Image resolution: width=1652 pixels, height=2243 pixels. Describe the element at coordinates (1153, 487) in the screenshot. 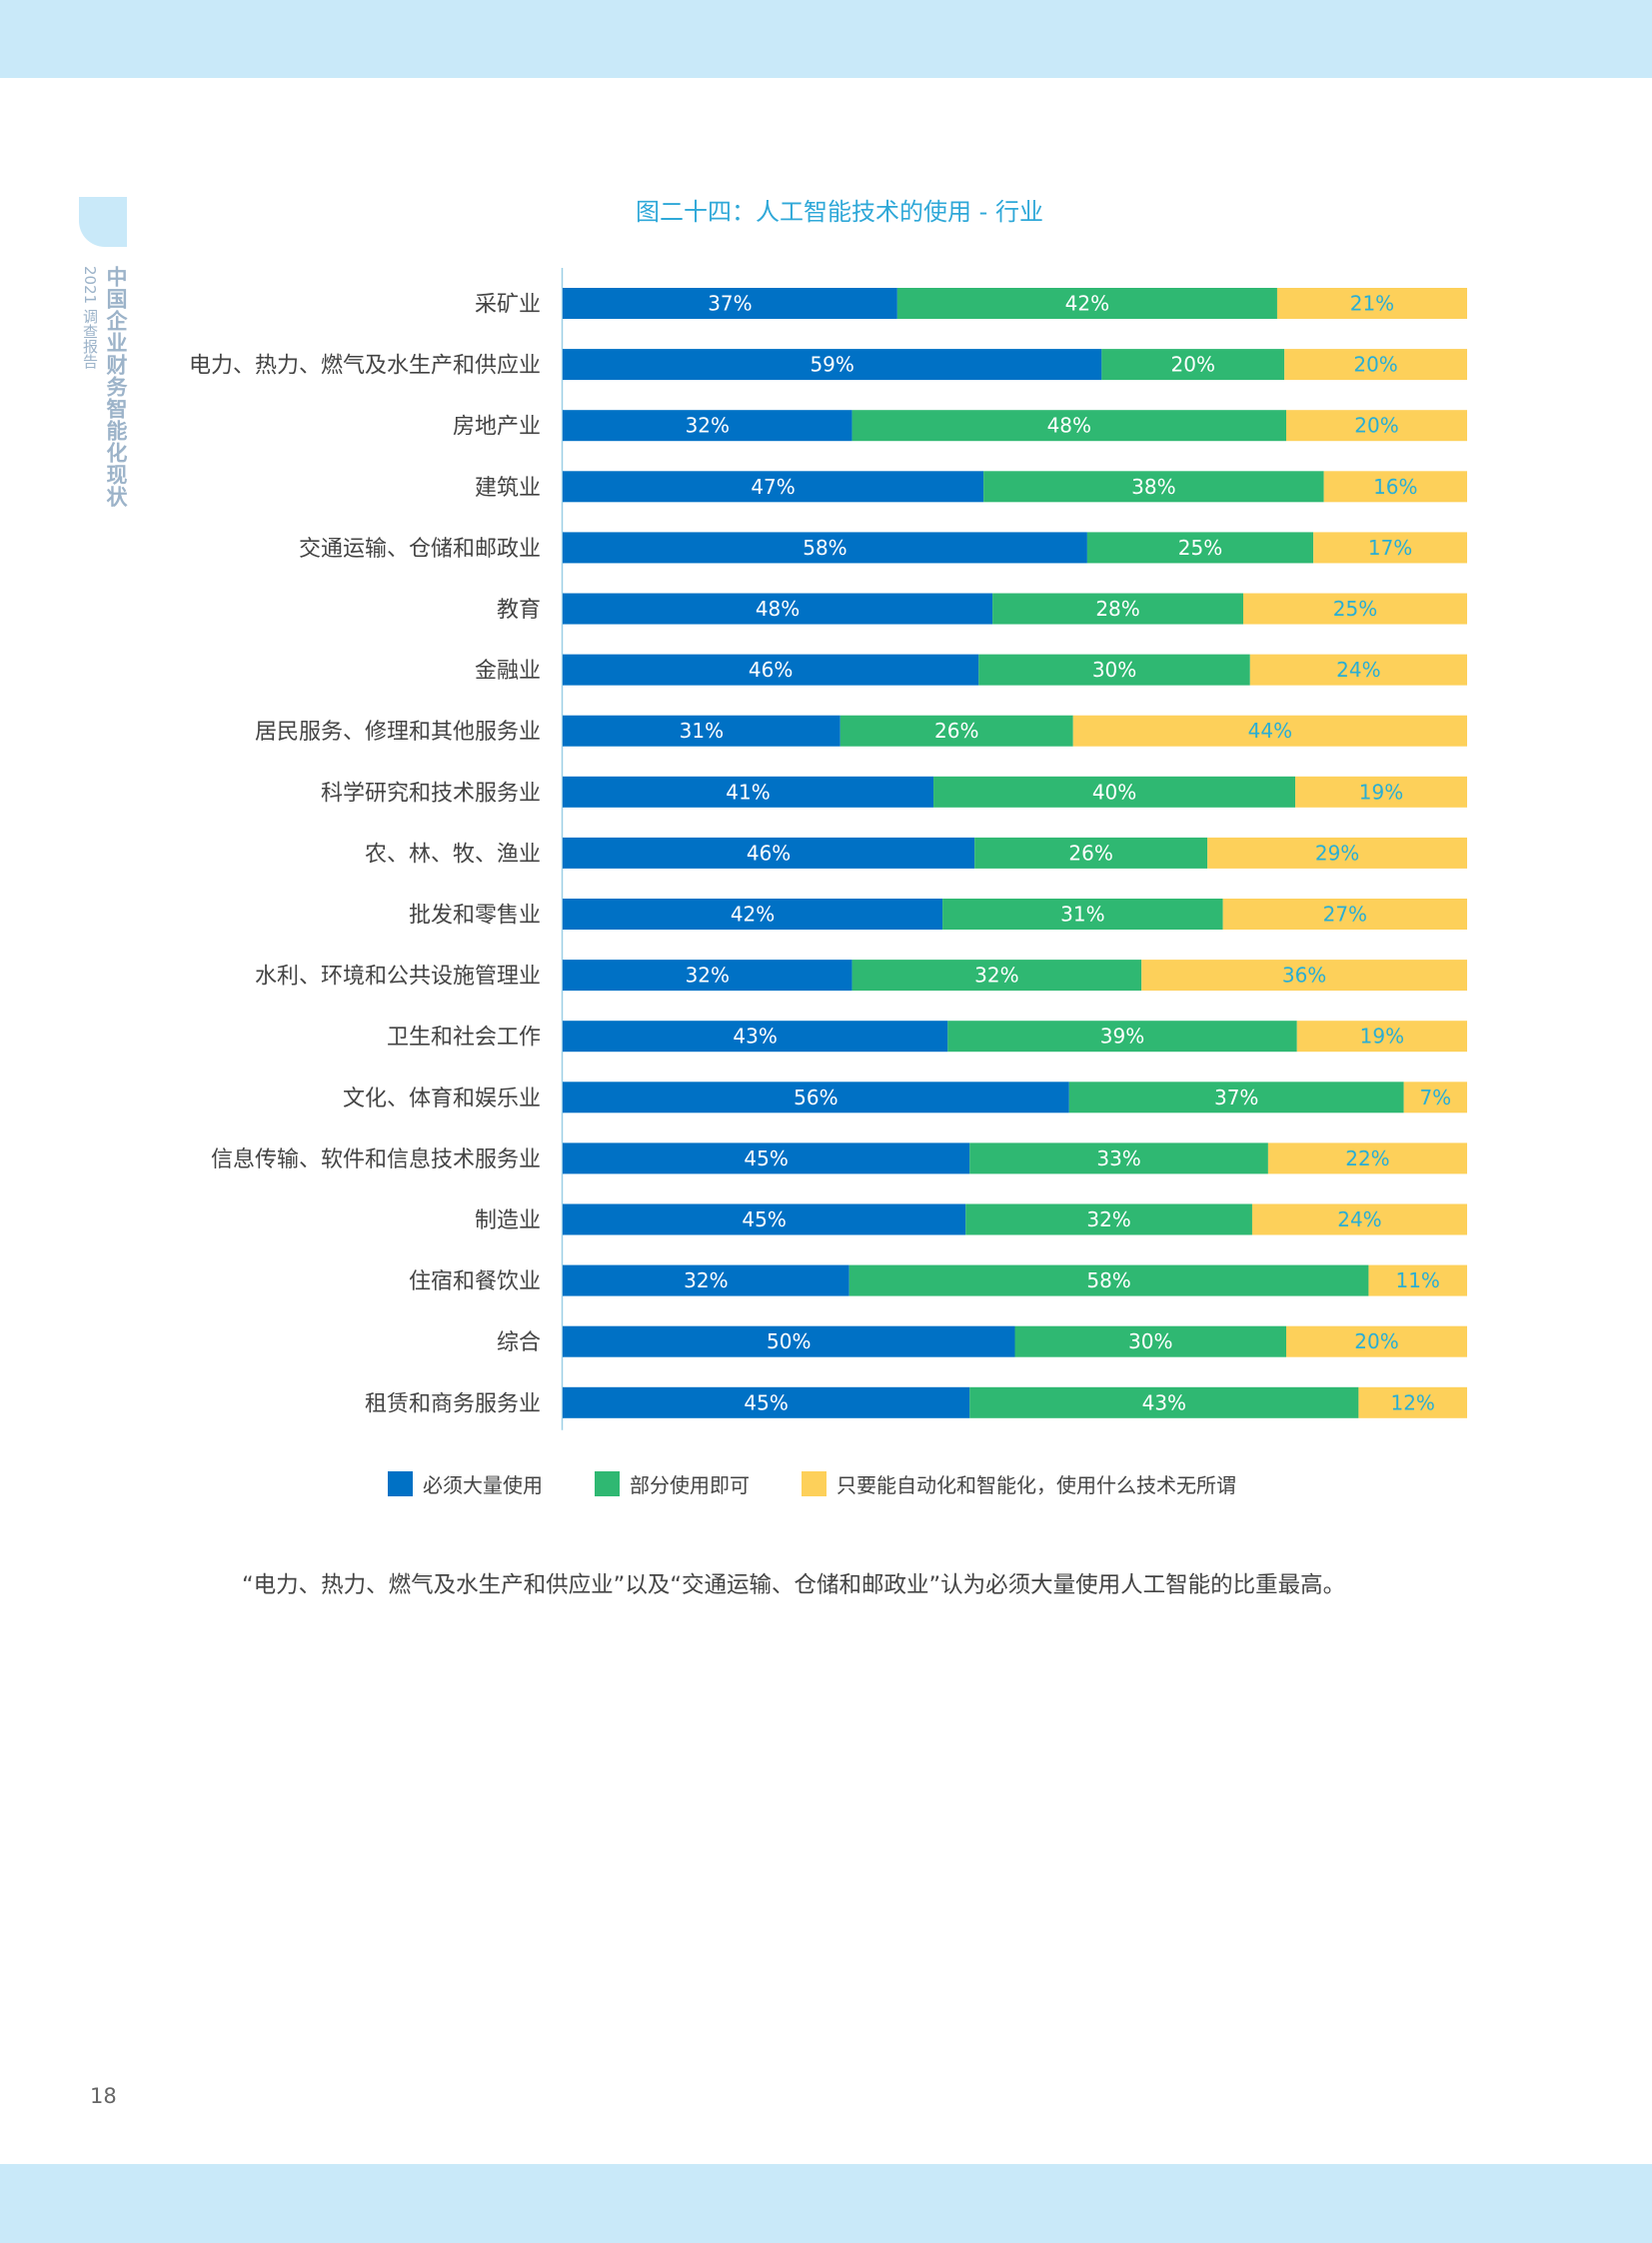

I see `bar-value-label: 38%` at that location.